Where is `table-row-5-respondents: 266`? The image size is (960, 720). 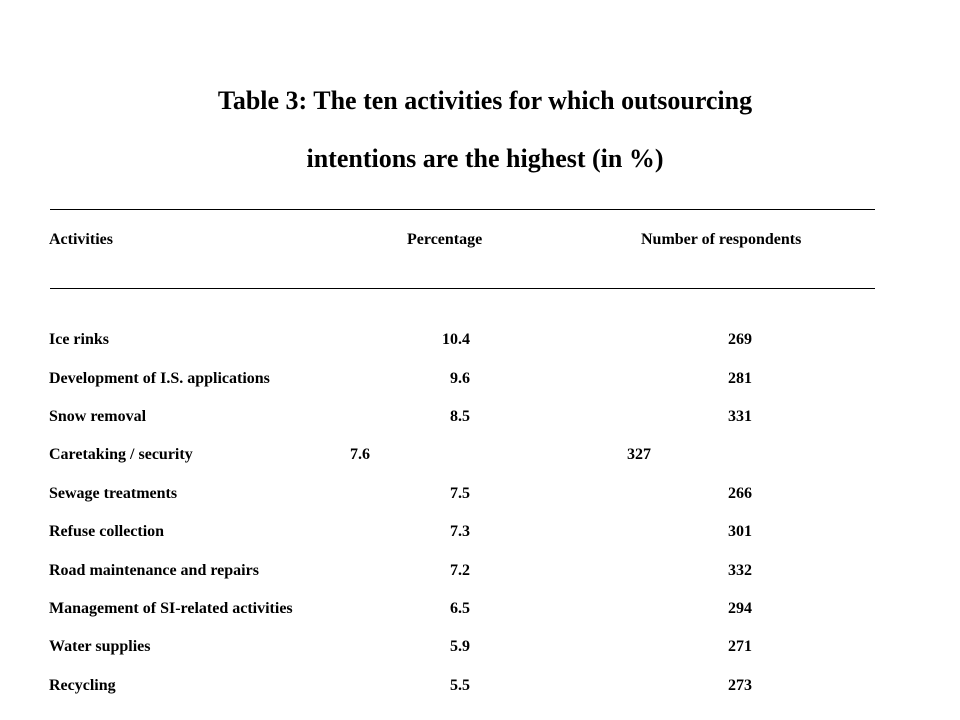
table-row-5-respondents: 266 is located at coordinates (740, 493).